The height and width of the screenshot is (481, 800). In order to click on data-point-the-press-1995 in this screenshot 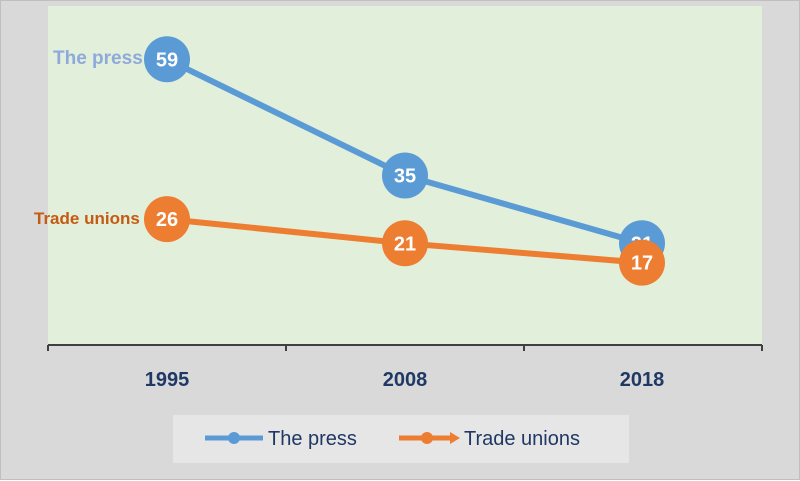, I will do `click(167, 59)`.